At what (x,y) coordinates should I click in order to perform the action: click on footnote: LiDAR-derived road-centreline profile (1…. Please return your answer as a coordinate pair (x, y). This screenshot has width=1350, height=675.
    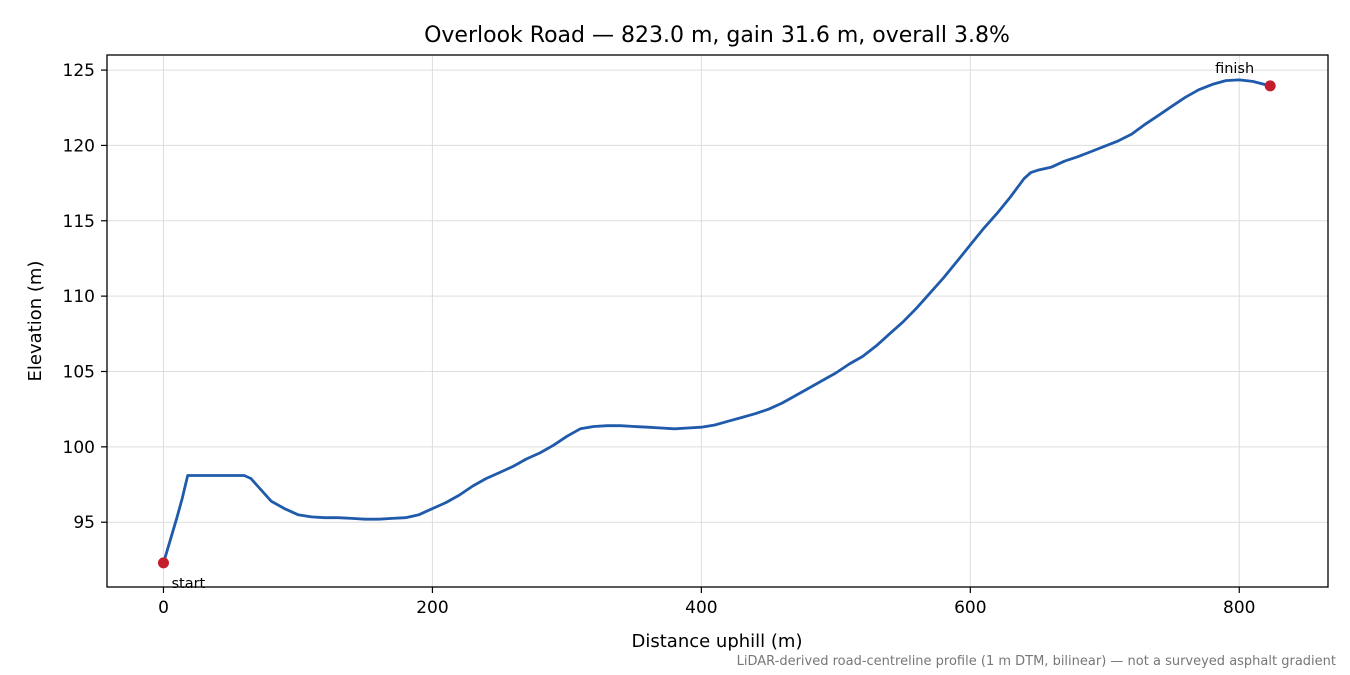
    Looking at the image, I should click on (1036, 661).